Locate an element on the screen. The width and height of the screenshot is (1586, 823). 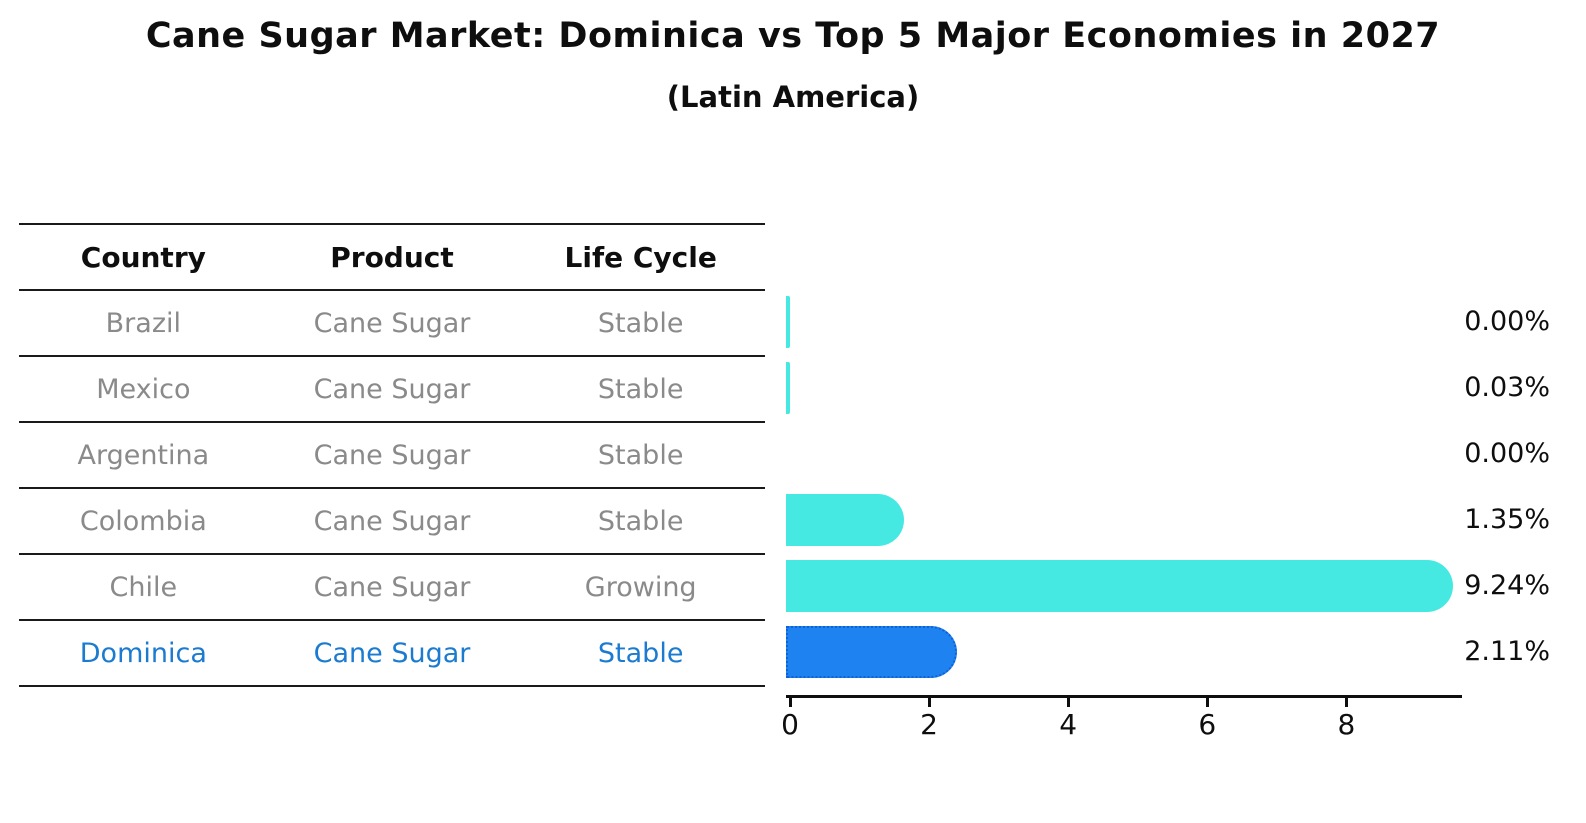
bar-row-brazil is located at coordinates (1124, 322).